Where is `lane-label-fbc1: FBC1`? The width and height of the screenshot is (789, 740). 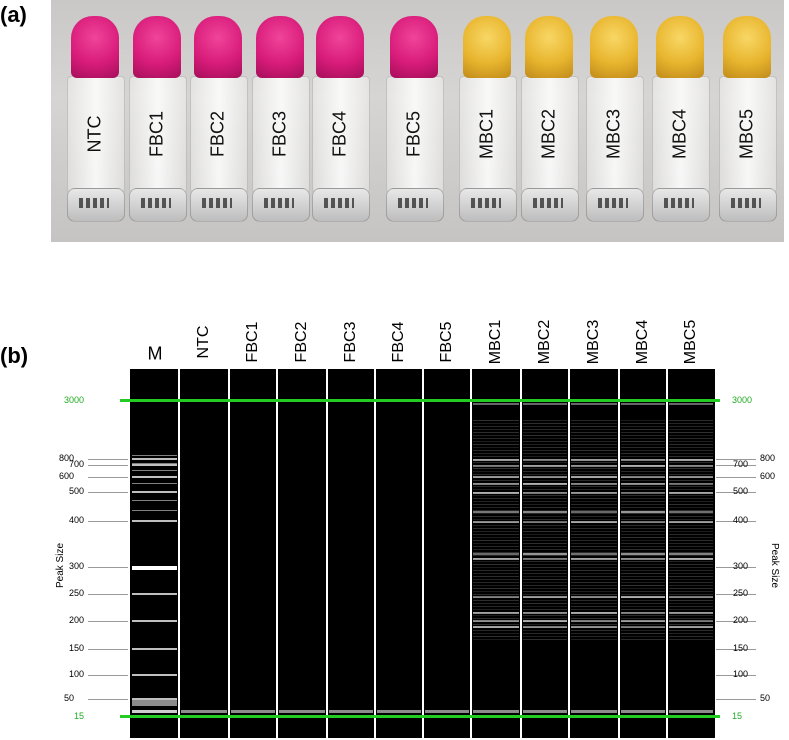
lane-label-fbc1: FBC1 is located at coordinates (252, 342).